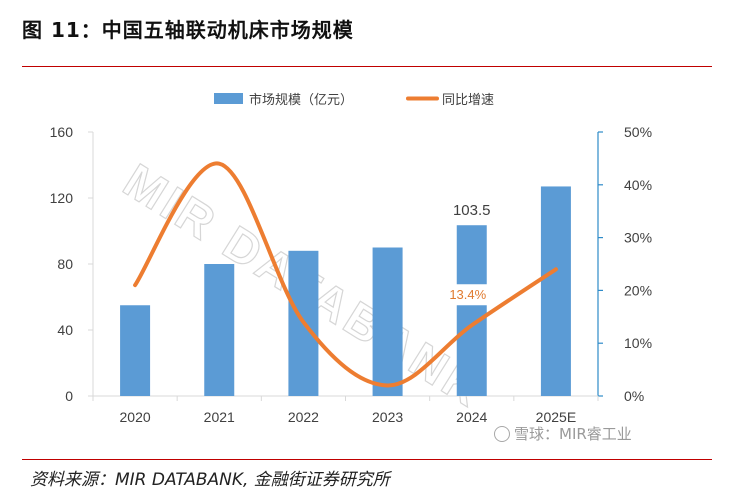 Image resolution: width=735 pixels, height=504 pixels. Describe the element at coordinates (502, 434) in the screenshot. I see `snowball-logo-icon` at that location.